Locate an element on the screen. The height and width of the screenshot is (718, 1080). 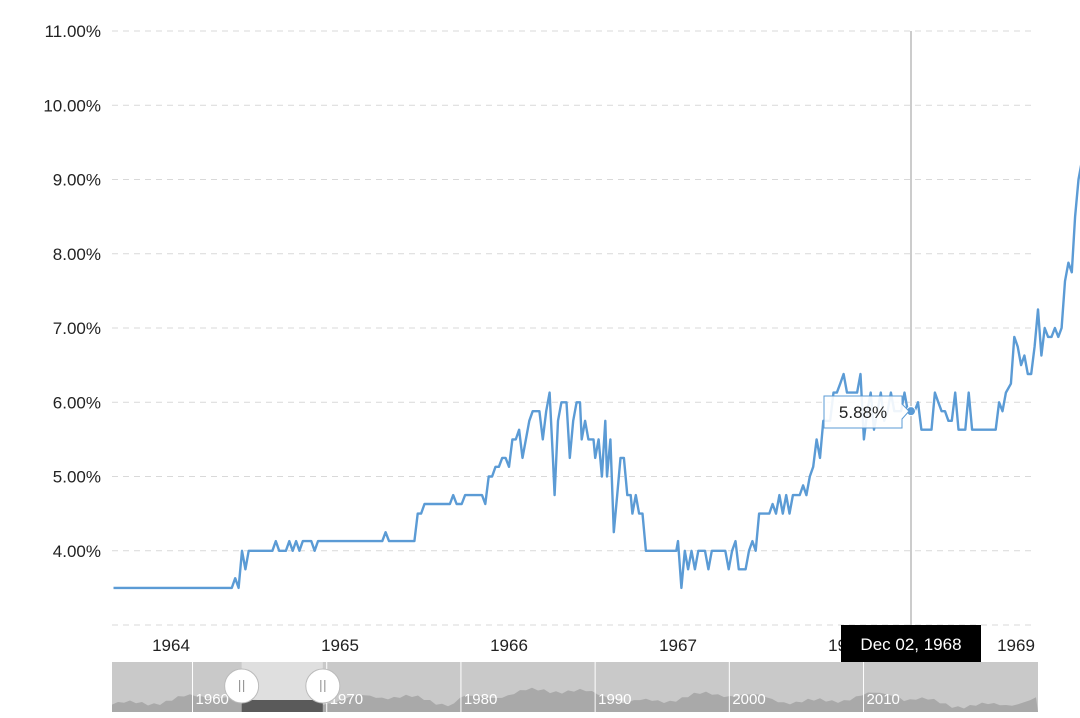
y-tick-label: 7.00% is located at coordinates (77, 328).